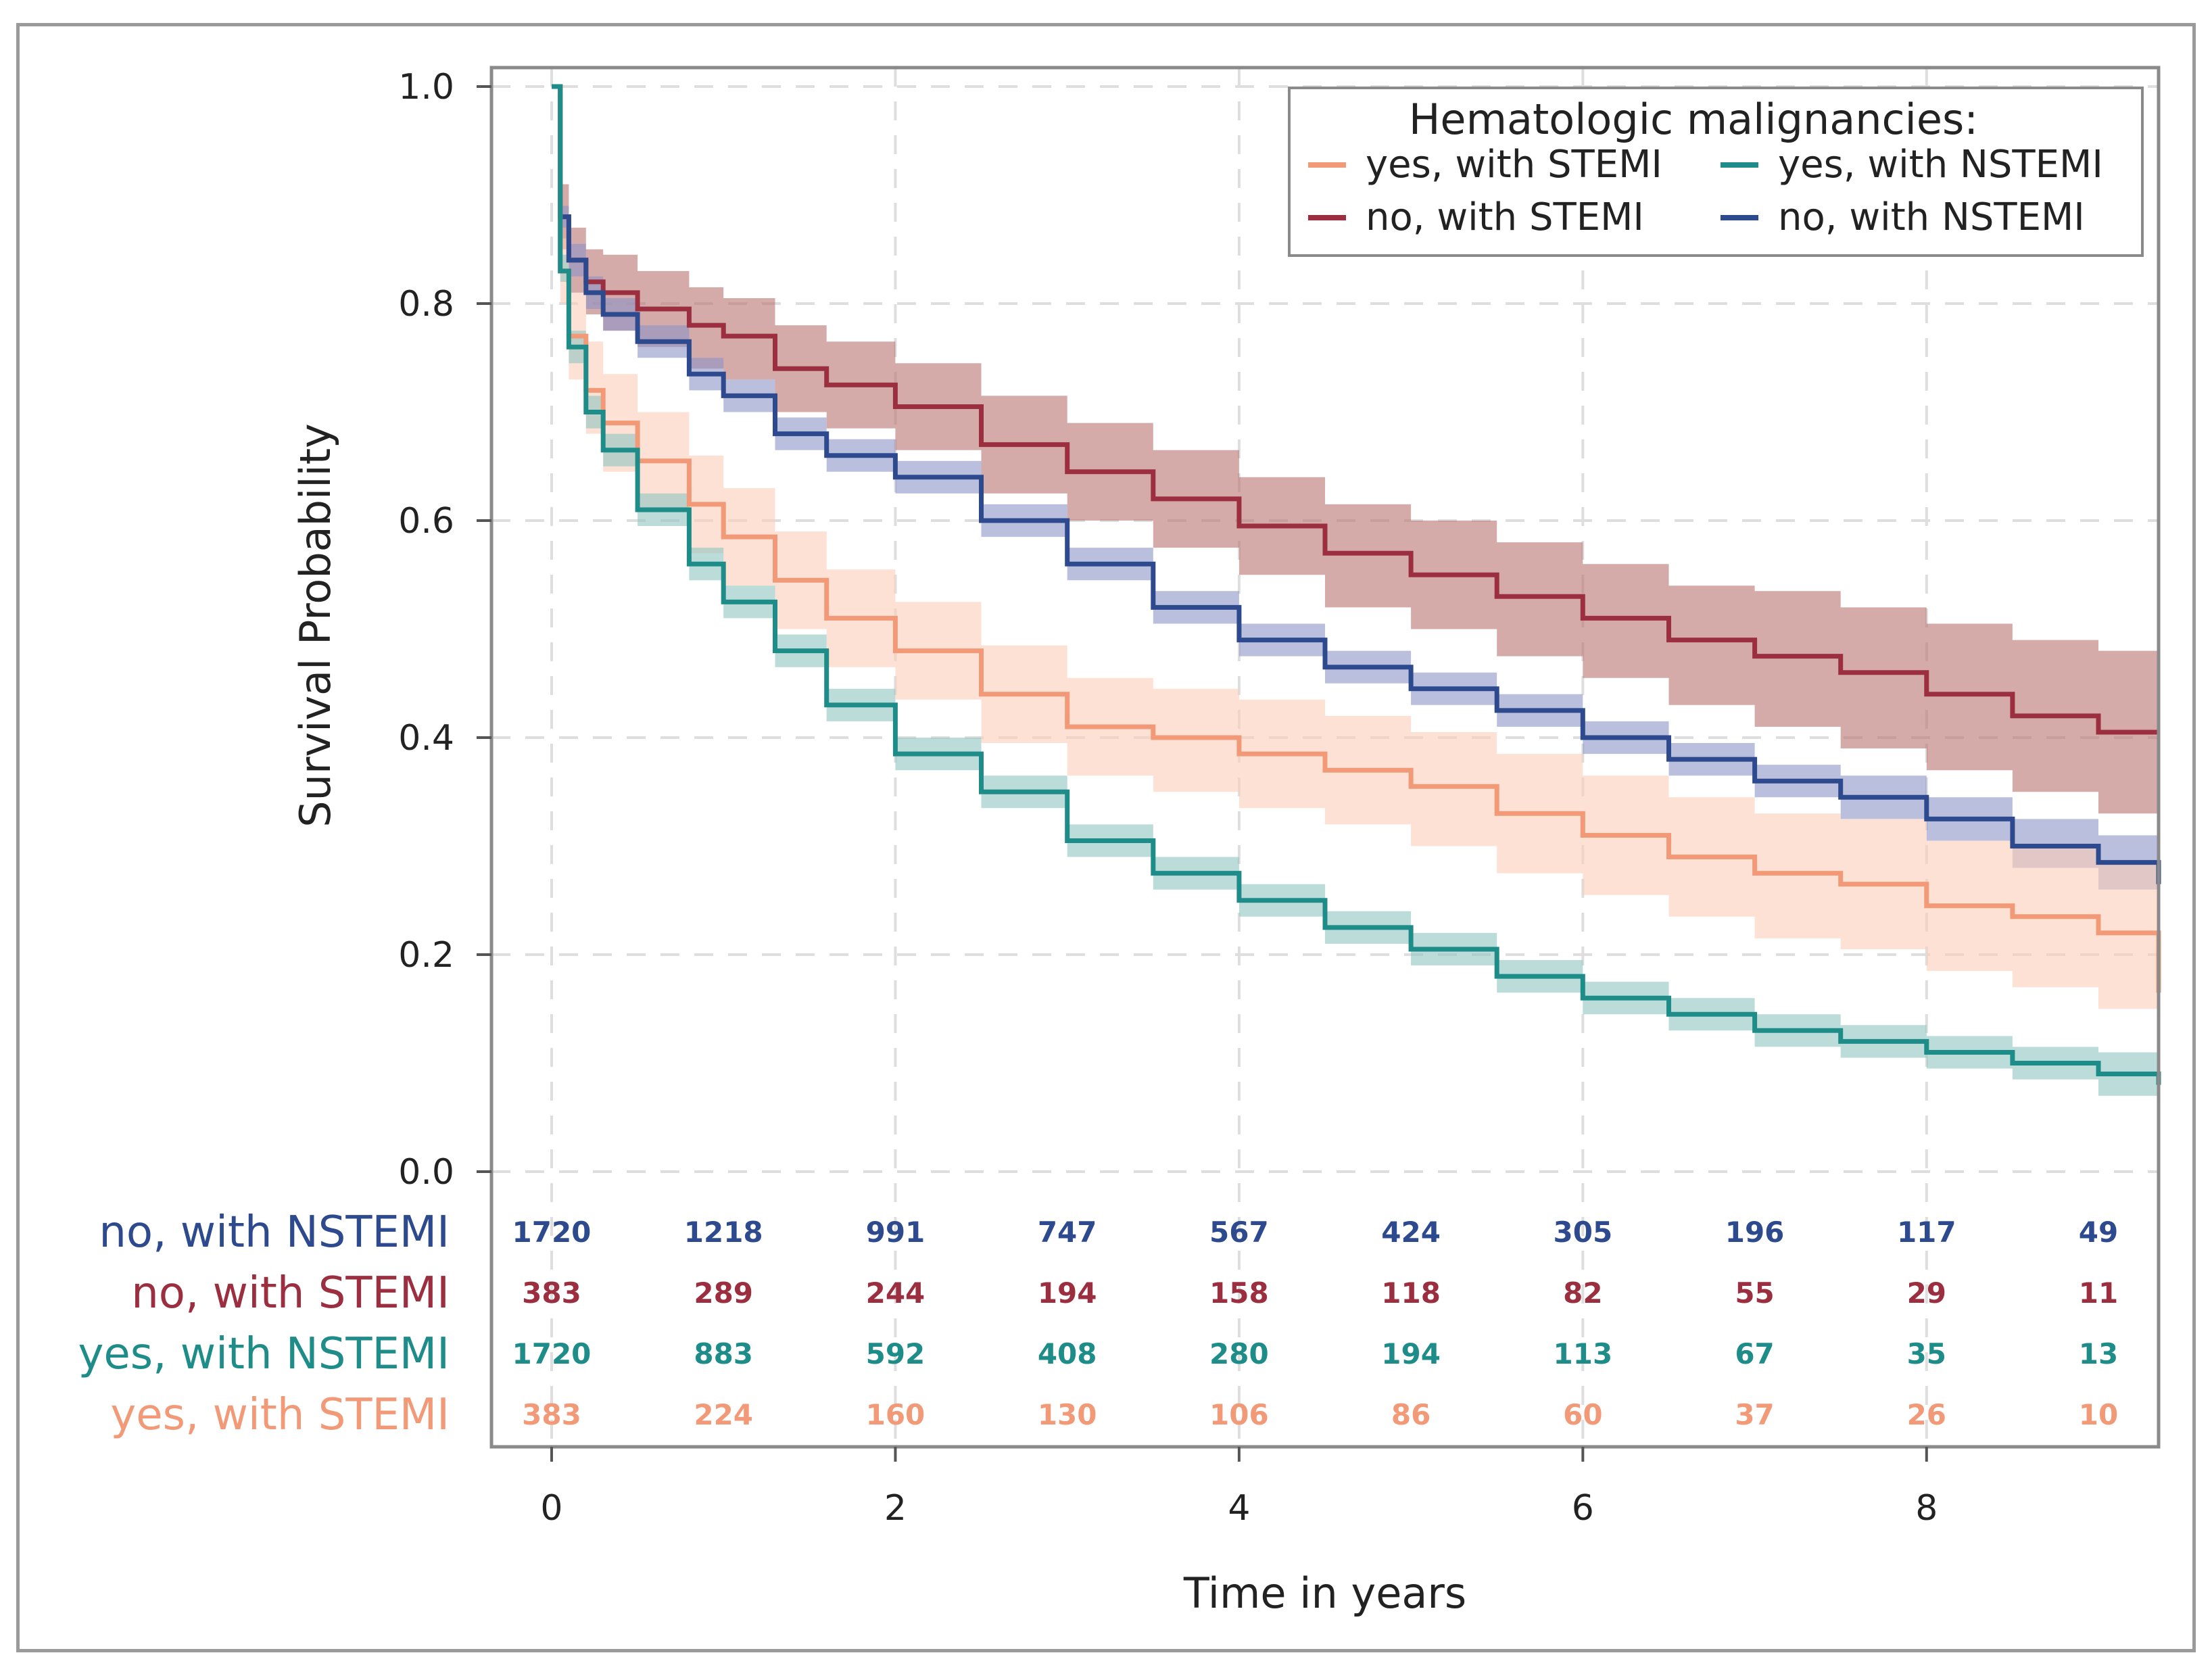 The width and height of the screenshot is (2212, 1676). I want to click on risk-count: 289, so click(724, 1293).